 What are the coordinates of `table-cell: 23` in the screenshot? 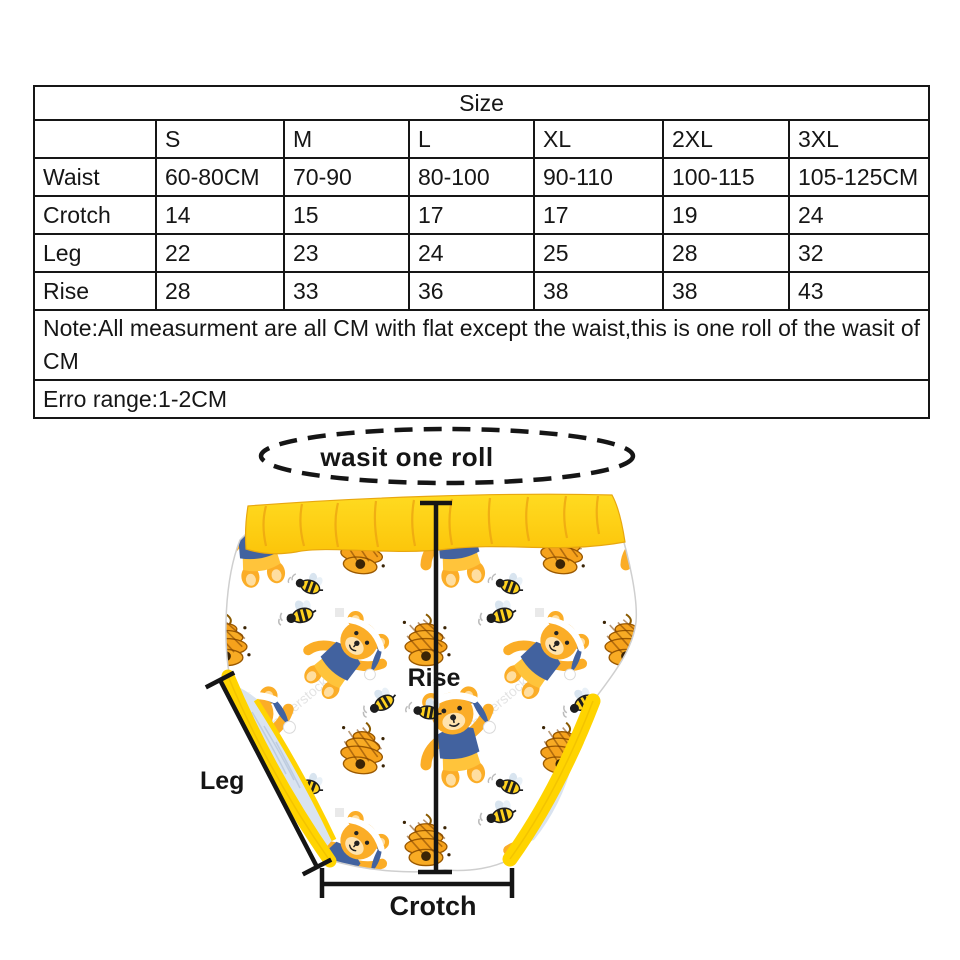 It's located at (346, 253).